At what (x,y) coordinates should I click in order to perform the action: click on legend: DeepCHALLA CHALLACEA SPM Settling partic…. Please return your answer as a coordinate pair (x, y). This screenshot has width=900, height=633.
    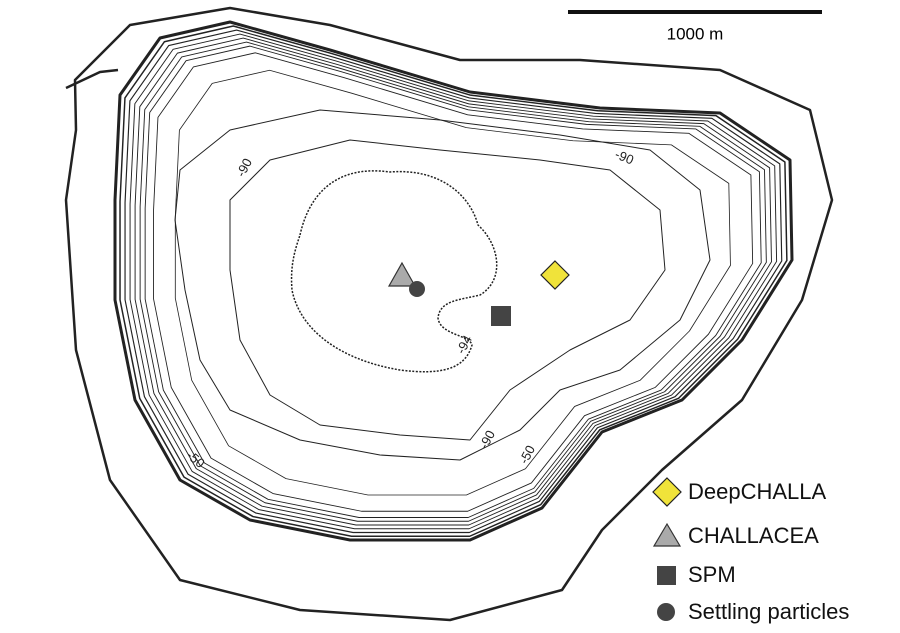
    Looking at the image, I should click on (750, 550).